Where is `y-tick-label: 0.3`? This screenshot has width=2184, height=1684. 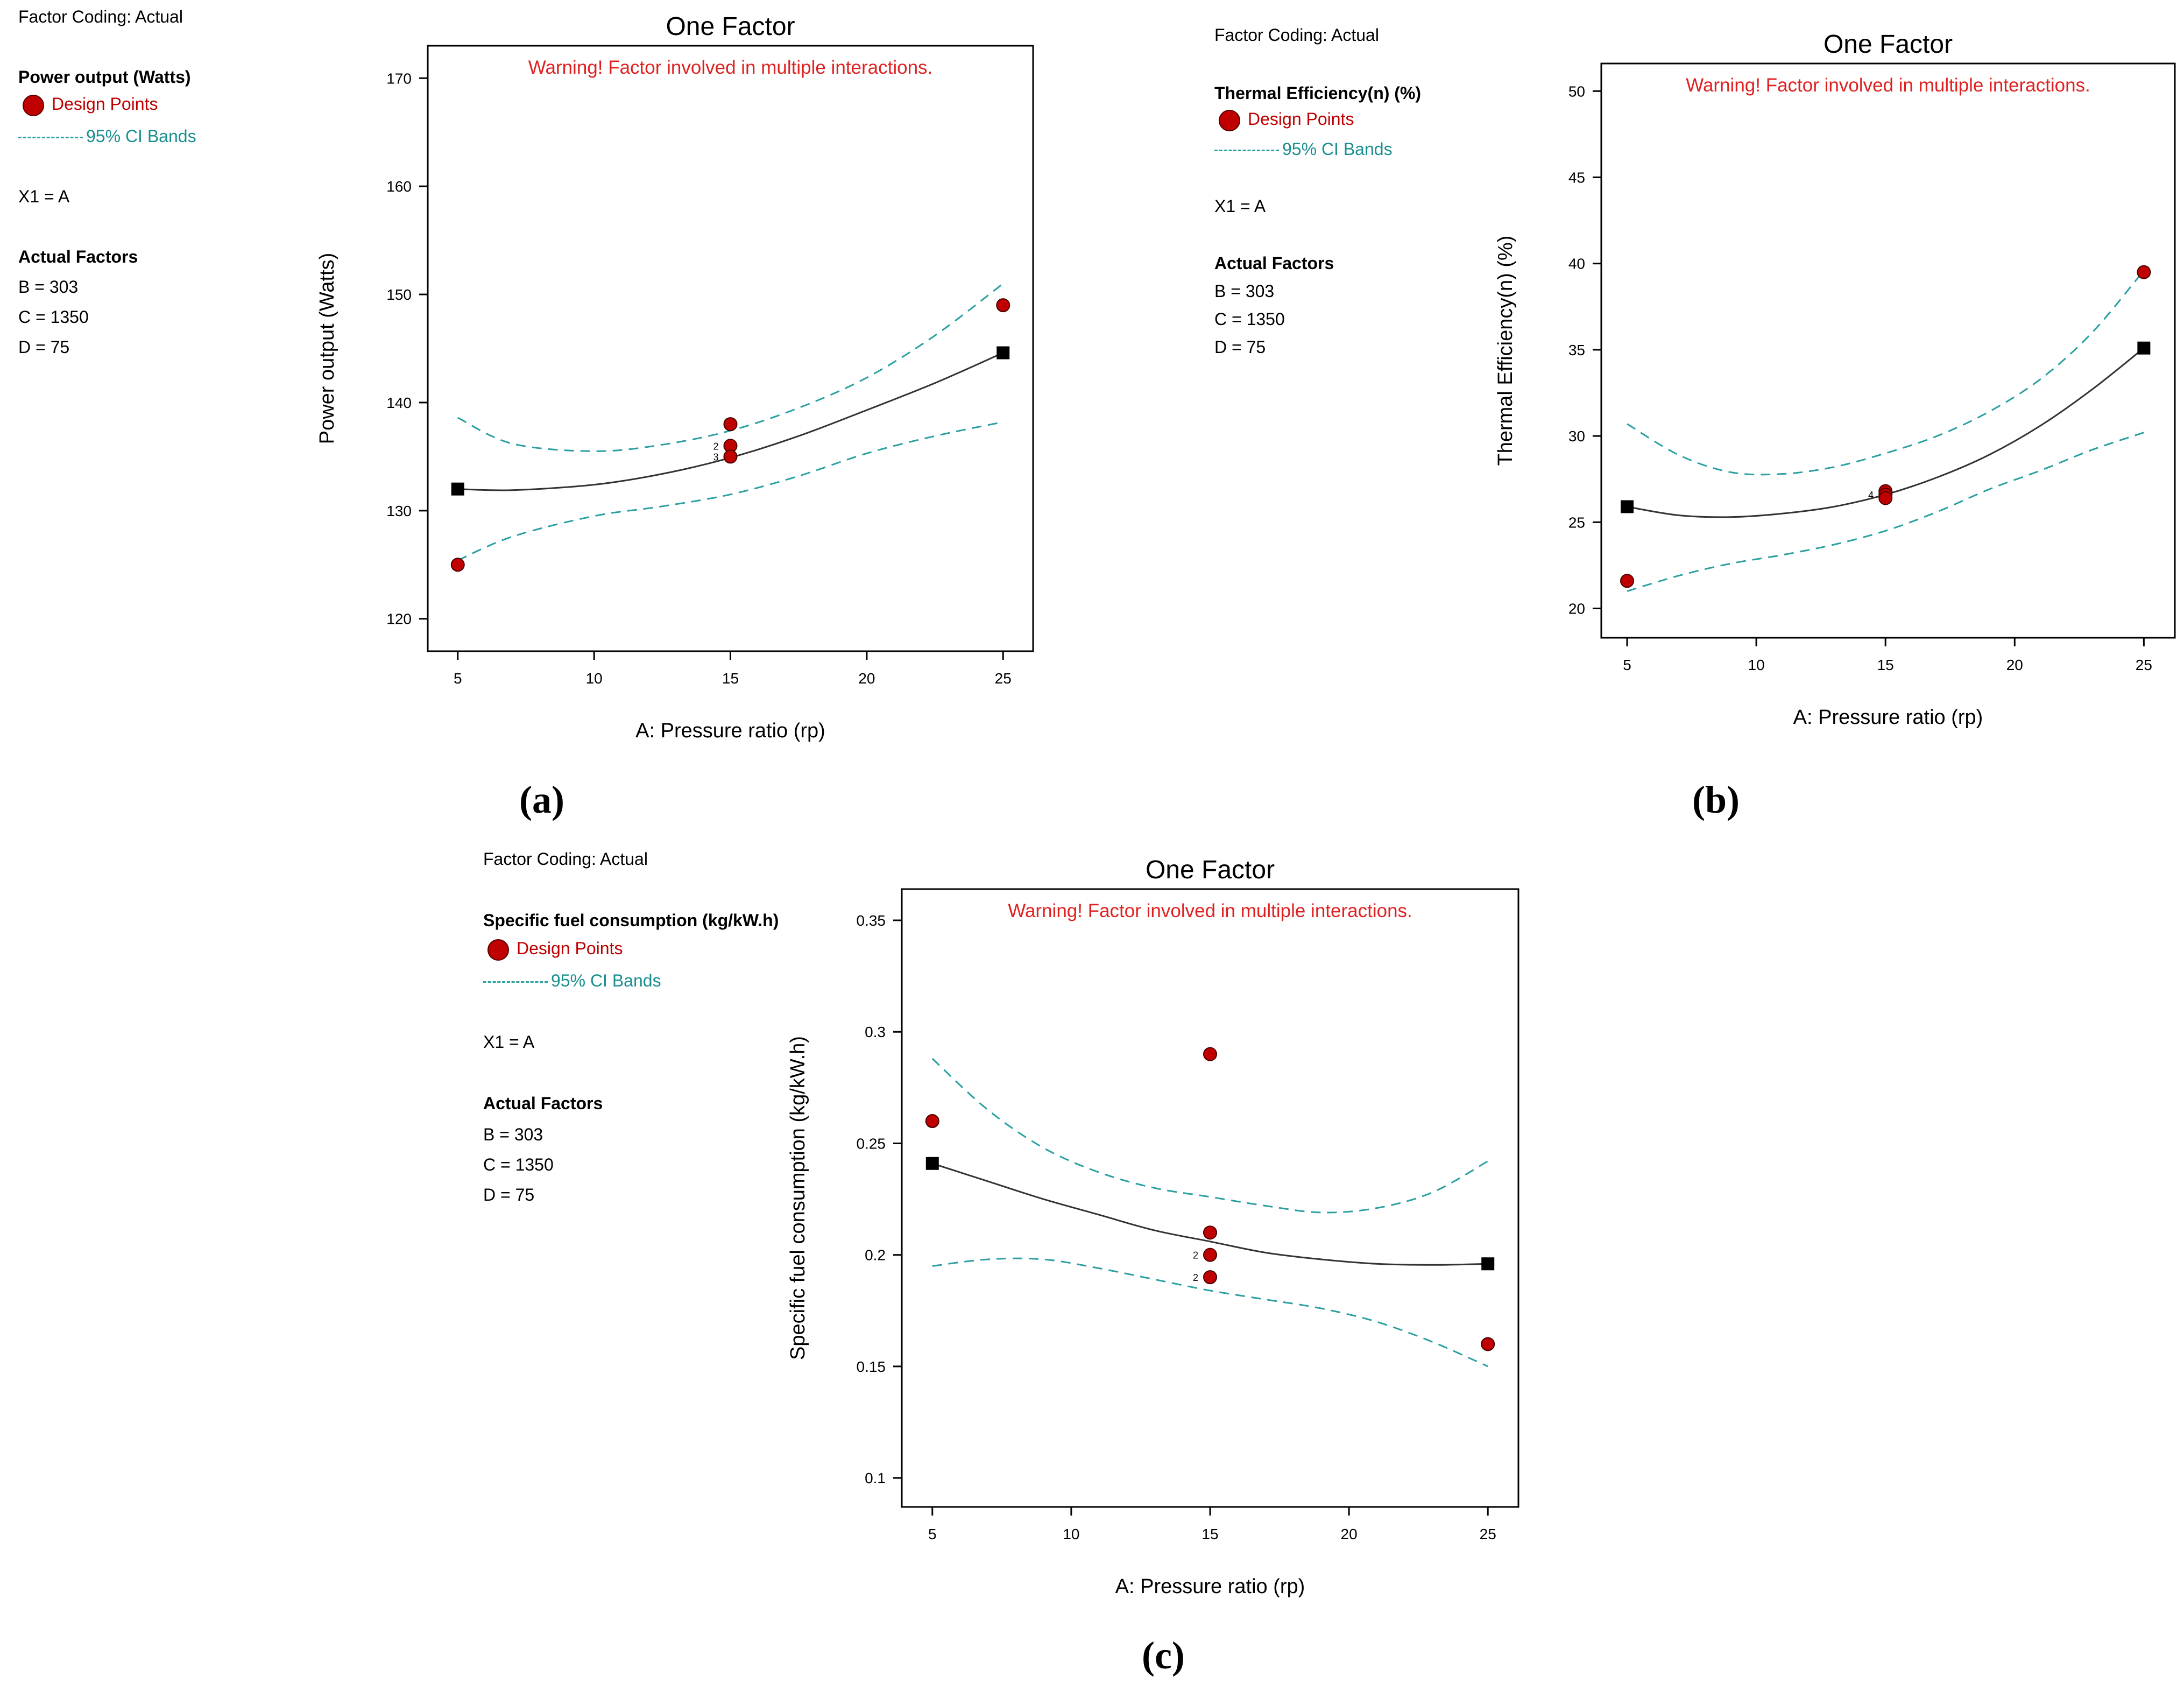
y-tick-label: 0.3 is located at coordinates (876, 1032).